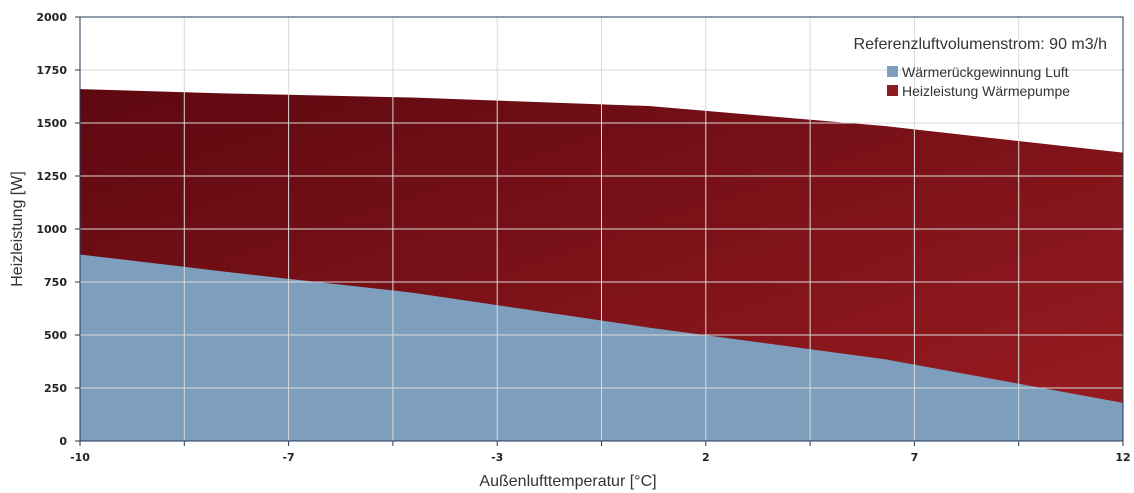 This screenshot has height=493, width=1134. I want to click on y-tick-label: 1750, so click(51, 70).